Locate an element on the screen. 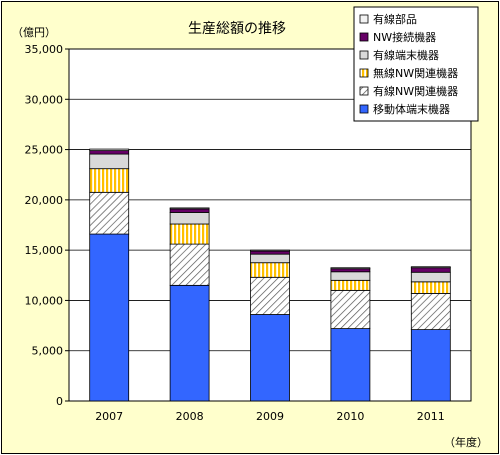 This screenshot has width=500, height=455. y-tick-label: 15,000 is located at coordinates (44, 250).